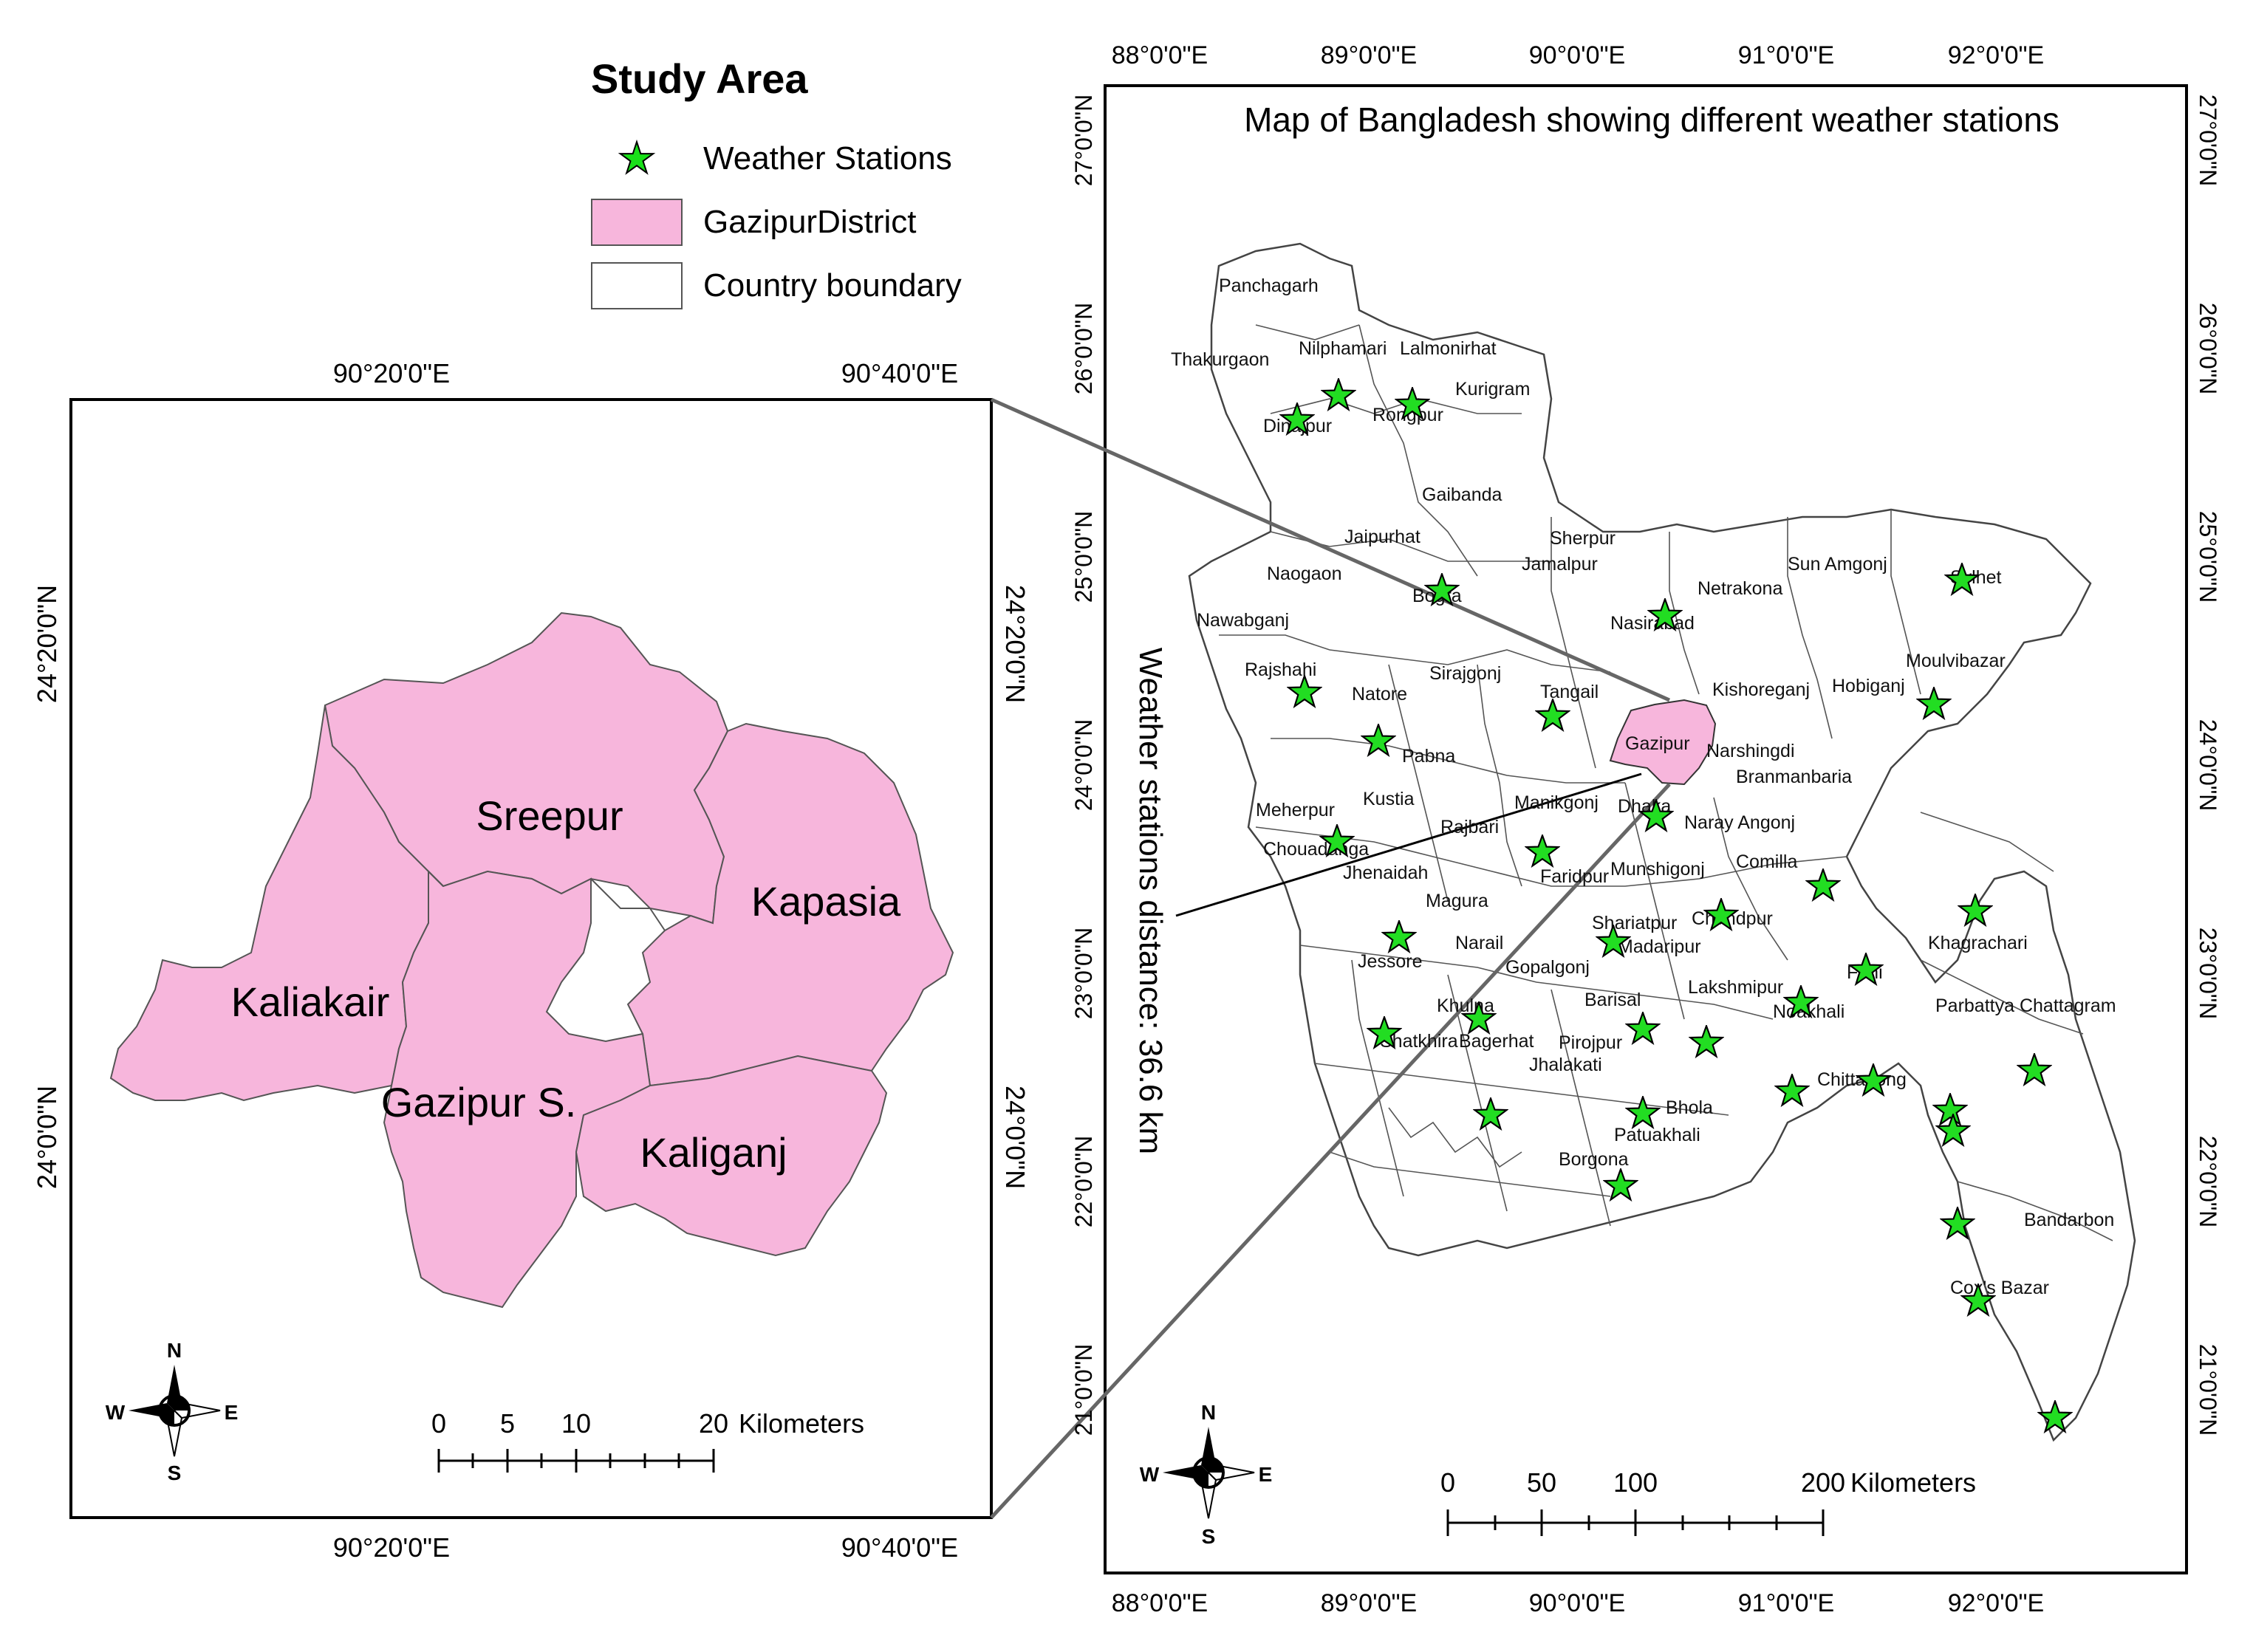 The image size is (2253, 1652). Describe the element at coordinates (1565, 1065) in the screenshot. I see `district-label: Jhalakati` at that location.